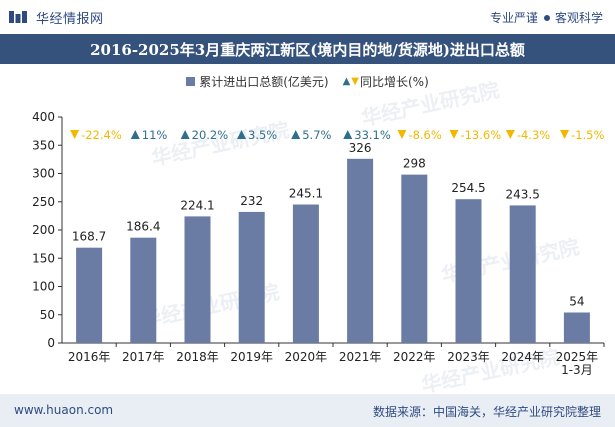  Describe the element at coordinates (306, 357) in the screenshot. I see `x-tick-label: 2020年` at that location.